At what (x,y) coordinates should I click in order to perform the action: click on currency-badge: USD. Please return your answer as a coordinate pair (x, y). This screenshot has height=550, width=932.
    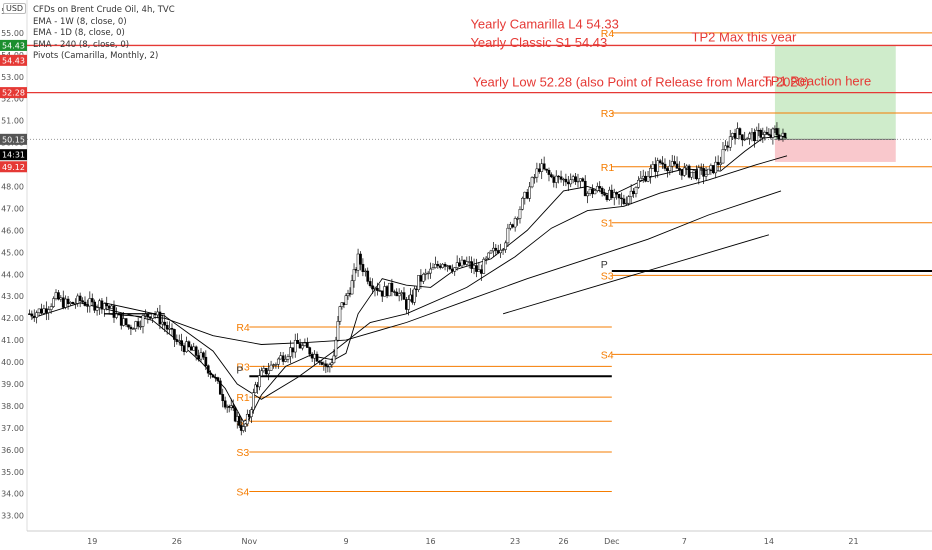
    Looking at the image, I should click on (15, 8).